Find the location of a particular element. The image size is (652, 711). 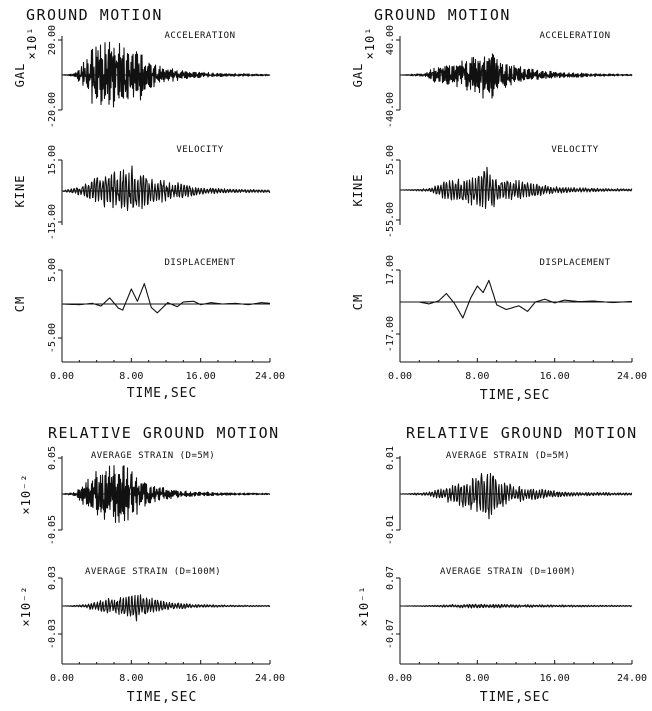

y-tick-label: -55.00 is located at coordinates (390, 220).